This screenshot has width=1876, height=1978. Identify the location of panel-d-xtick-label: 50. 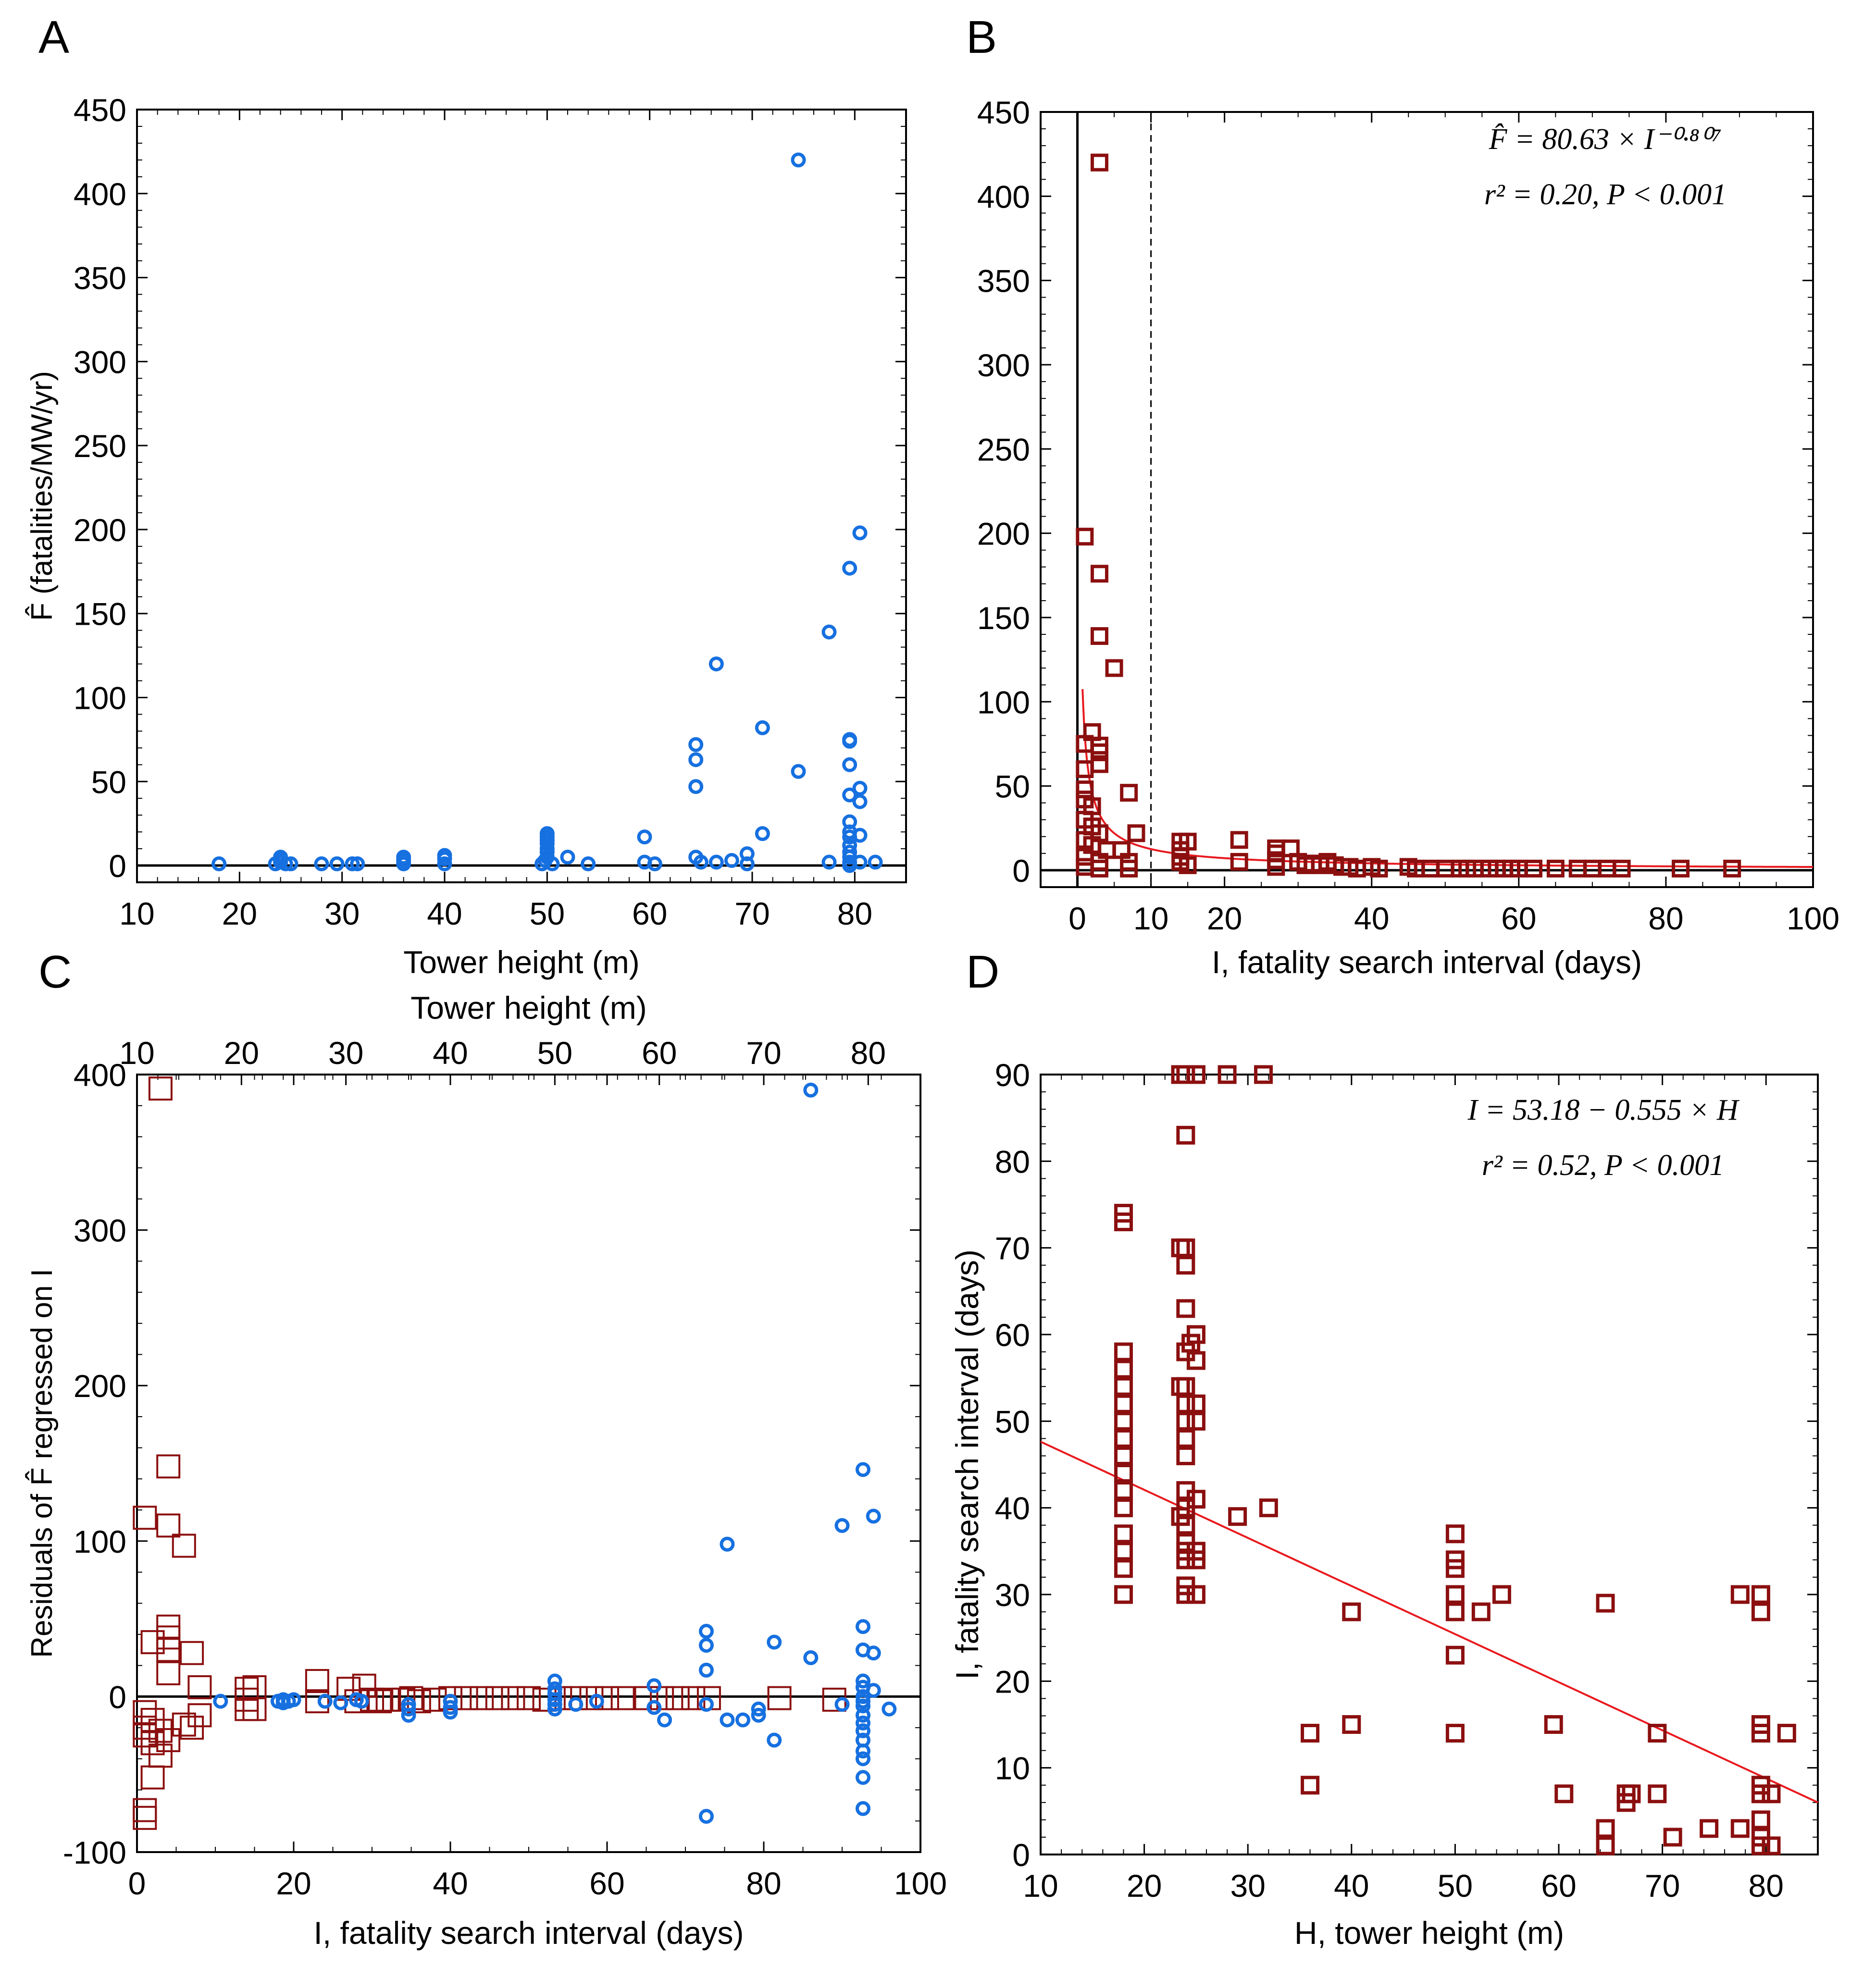
(1455, 1886).